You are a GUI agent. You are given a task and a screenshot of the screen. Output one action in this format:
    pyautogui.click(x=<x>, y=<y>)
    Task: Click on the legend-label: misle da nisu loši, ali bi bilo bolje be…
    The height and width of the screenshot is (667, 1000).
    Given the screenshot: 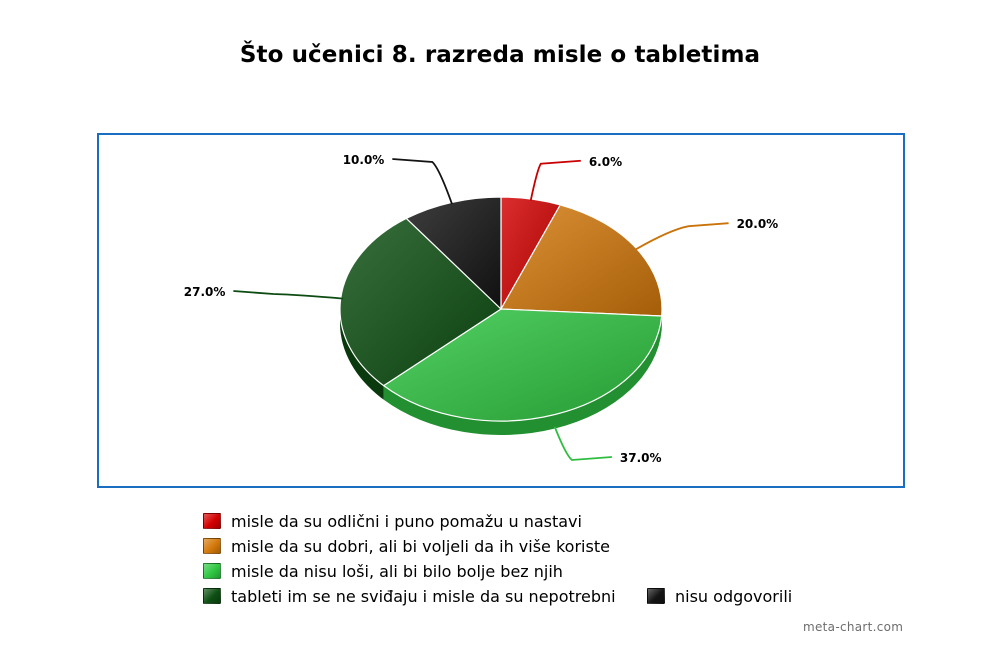 What is the action you would take?
    pyautogui.click(x=397, y=571)
    